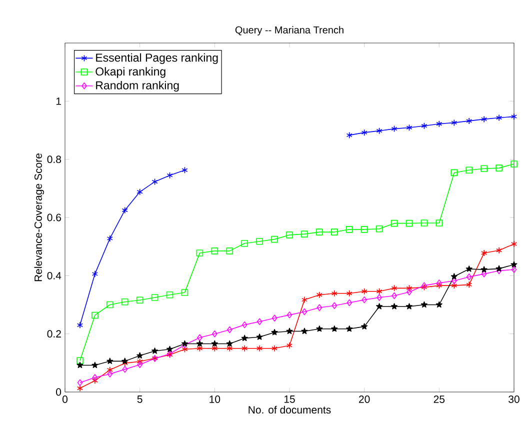  Describe the element at coordinates (157, 58) in the screenshot. I see `legend-label: Essential Pages ranking` at that location.